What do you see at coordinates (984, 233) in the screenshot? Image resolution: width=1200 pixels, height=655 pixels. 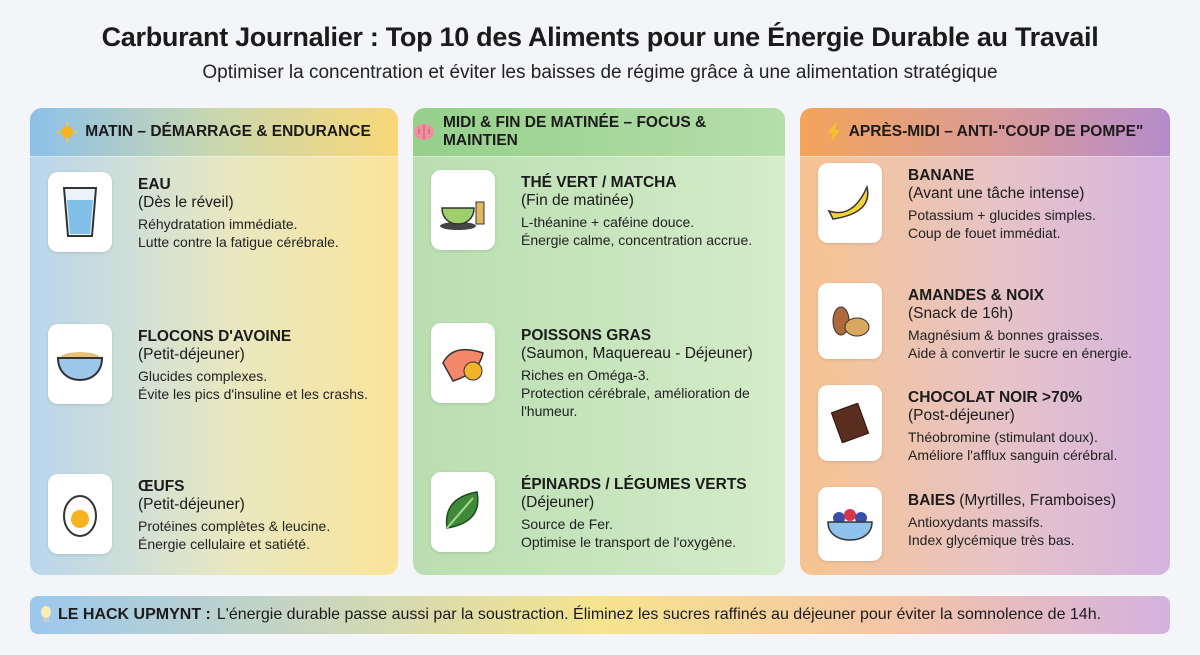 I see `food-desc: Coup de fouet immédiat.` at bounding box center [984, 233].